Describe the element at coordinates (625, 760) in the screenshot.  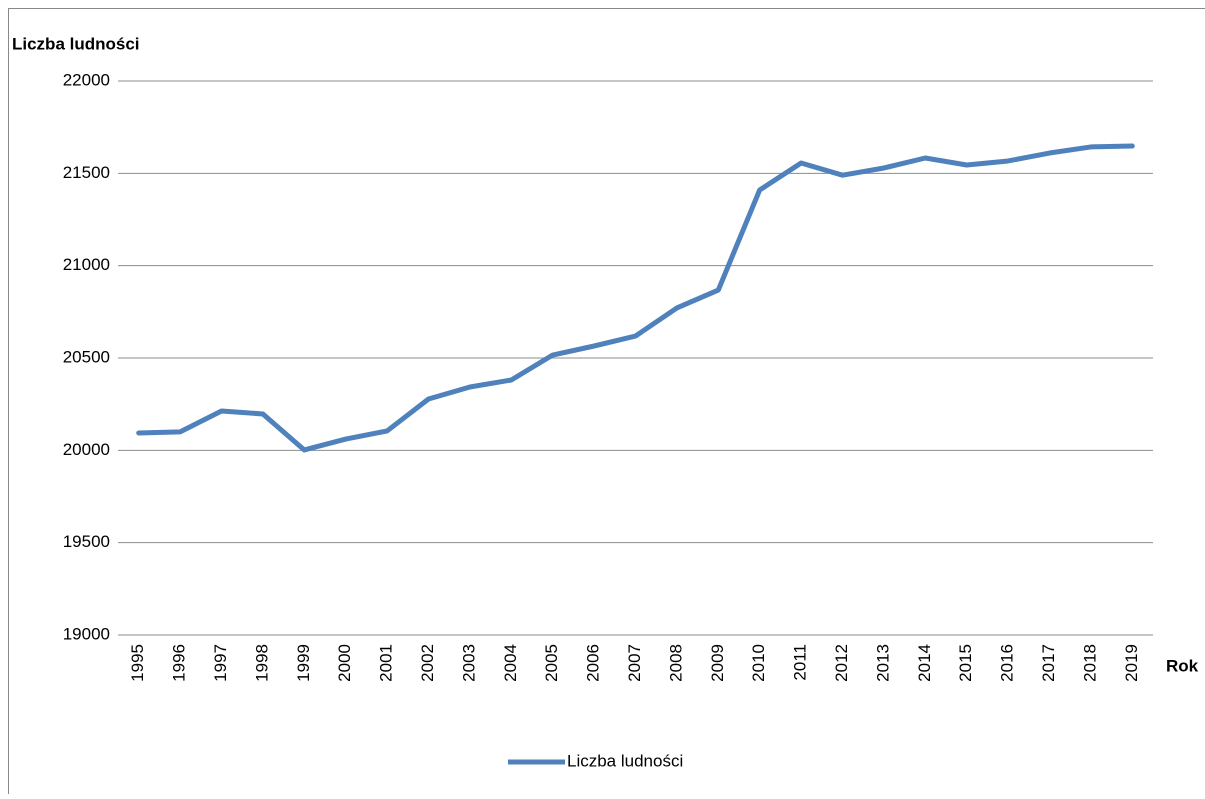
I see `legend-label: Liczba ludności` at that location.